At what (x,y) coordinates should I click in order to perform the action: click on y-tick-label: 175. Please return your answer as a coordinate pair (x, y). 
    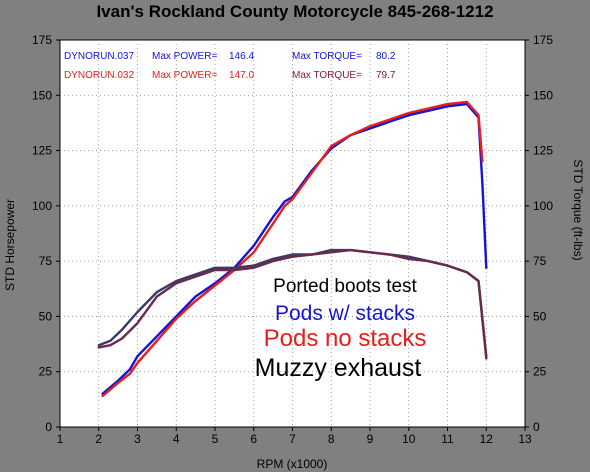
    Looking at the image, I should click on (42, 40).